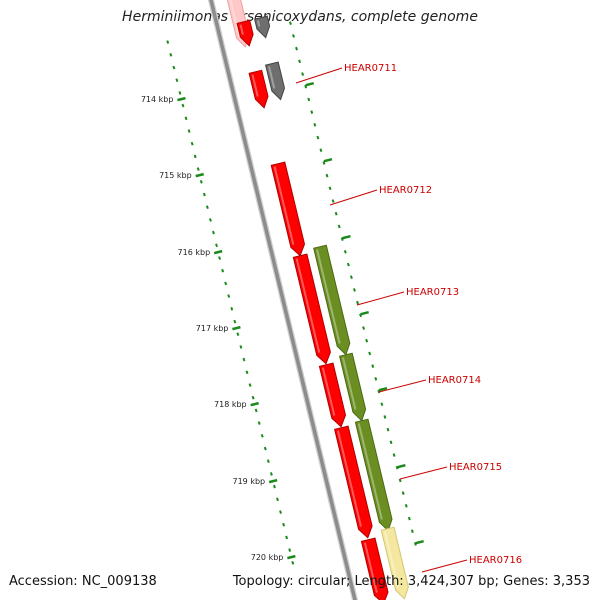 The width and height of the screenshot is (600, 600). What do you see at coordinates (432, 292) in the screenshot?
I see `gene-label: HEAR0713` at bounding box center [432, 292].